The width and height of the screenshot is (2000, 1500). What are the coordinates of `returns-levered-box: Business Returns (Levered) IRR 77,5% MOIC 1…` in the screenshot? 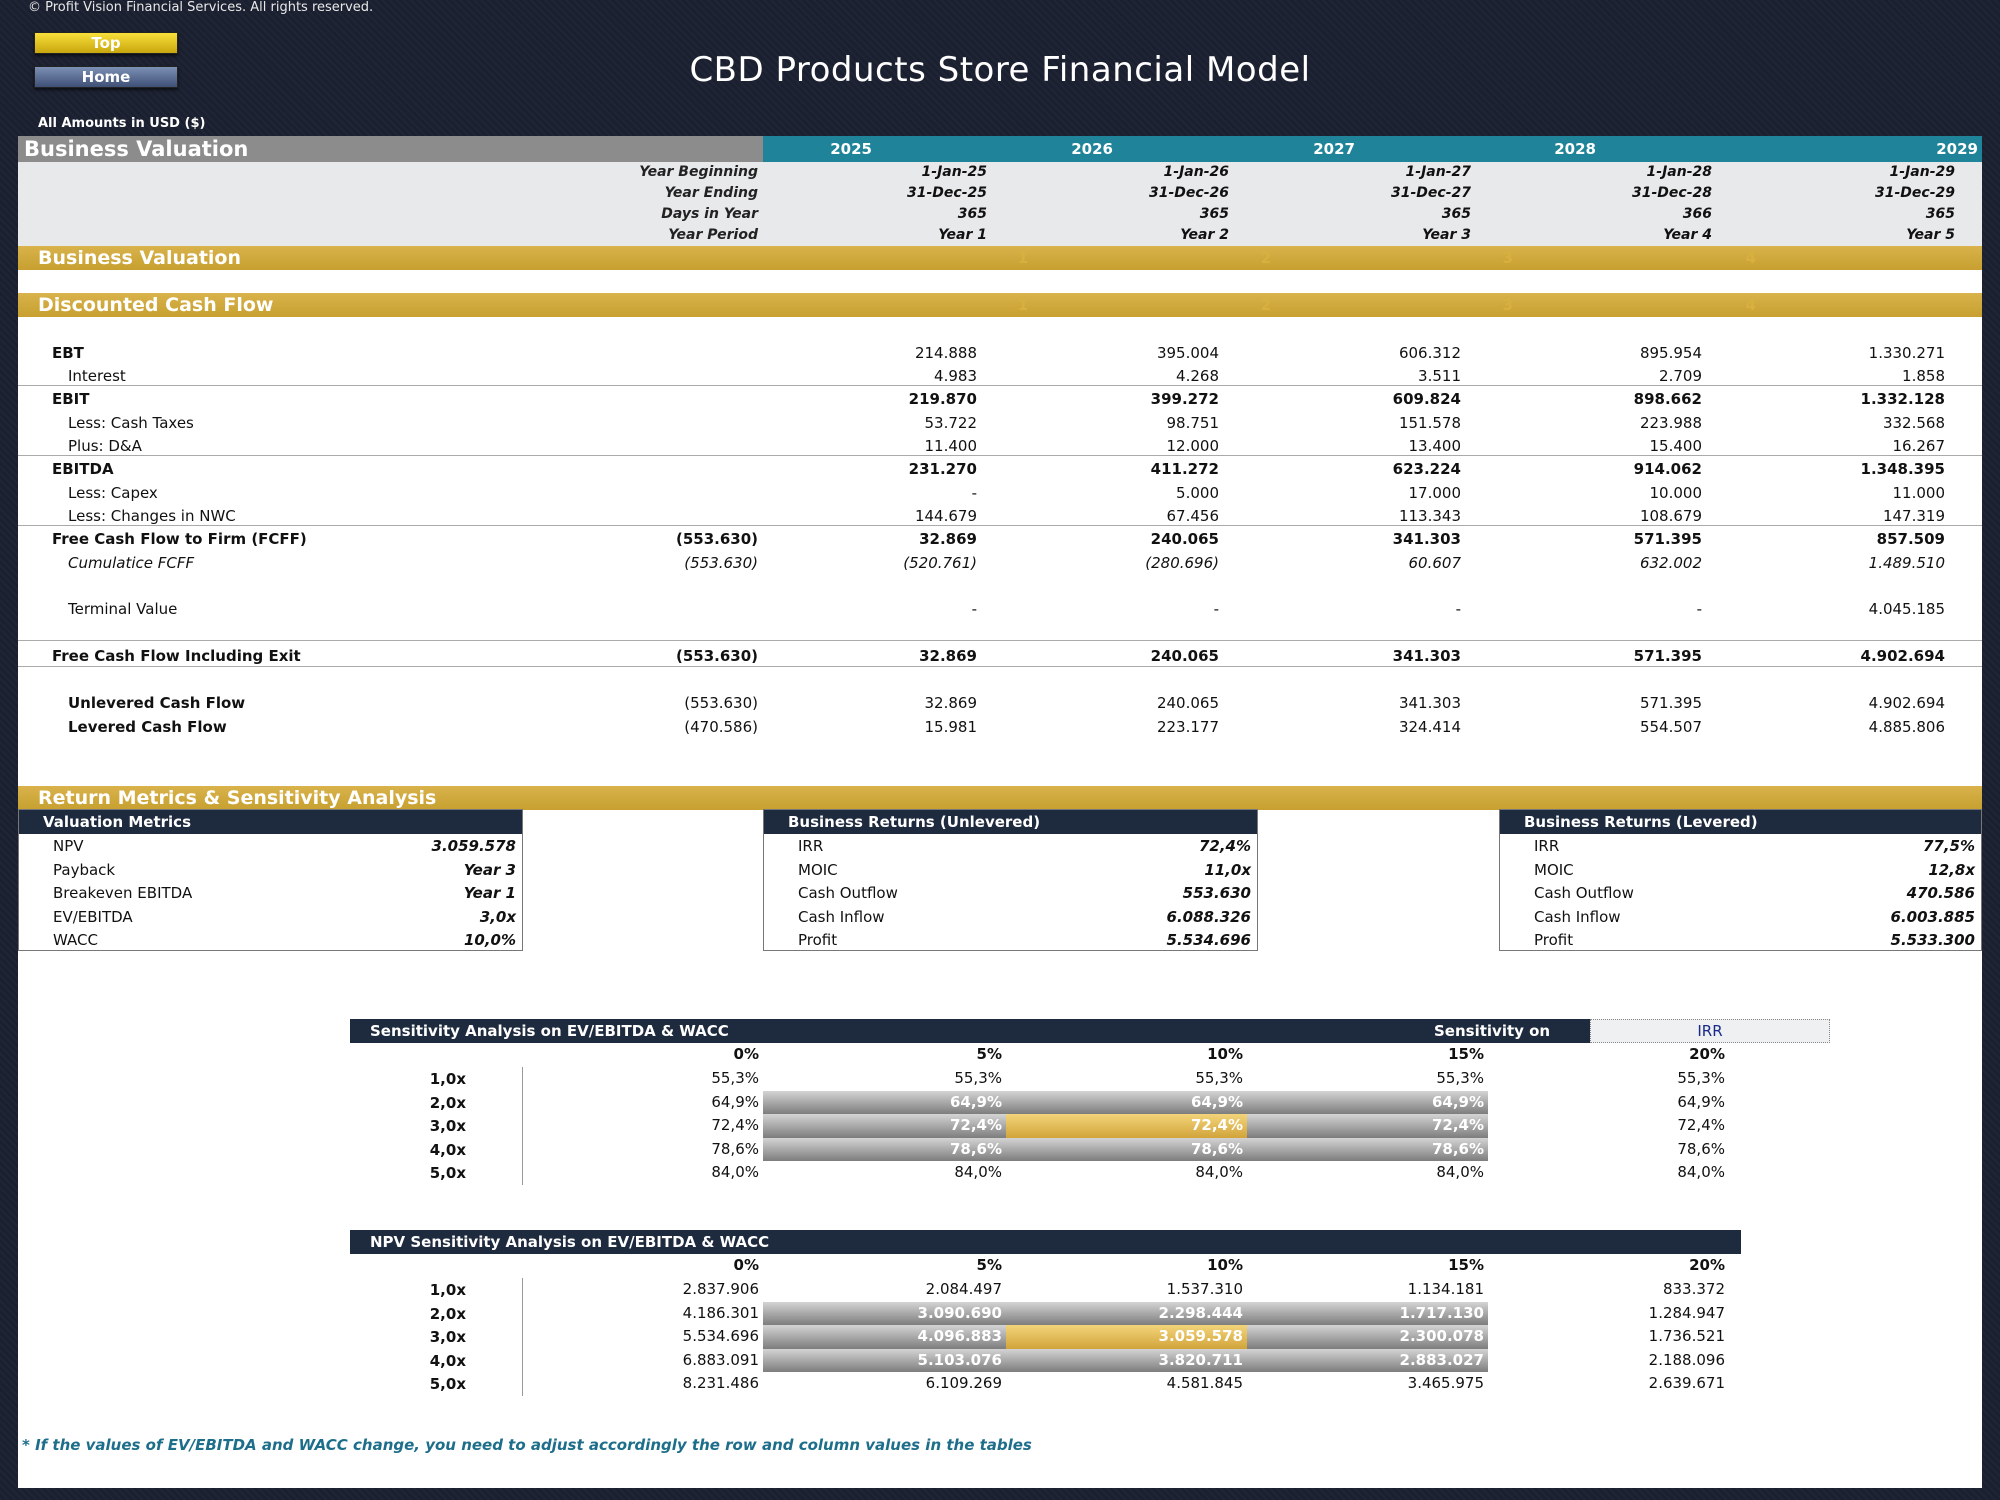 It's located at (1740, 880).